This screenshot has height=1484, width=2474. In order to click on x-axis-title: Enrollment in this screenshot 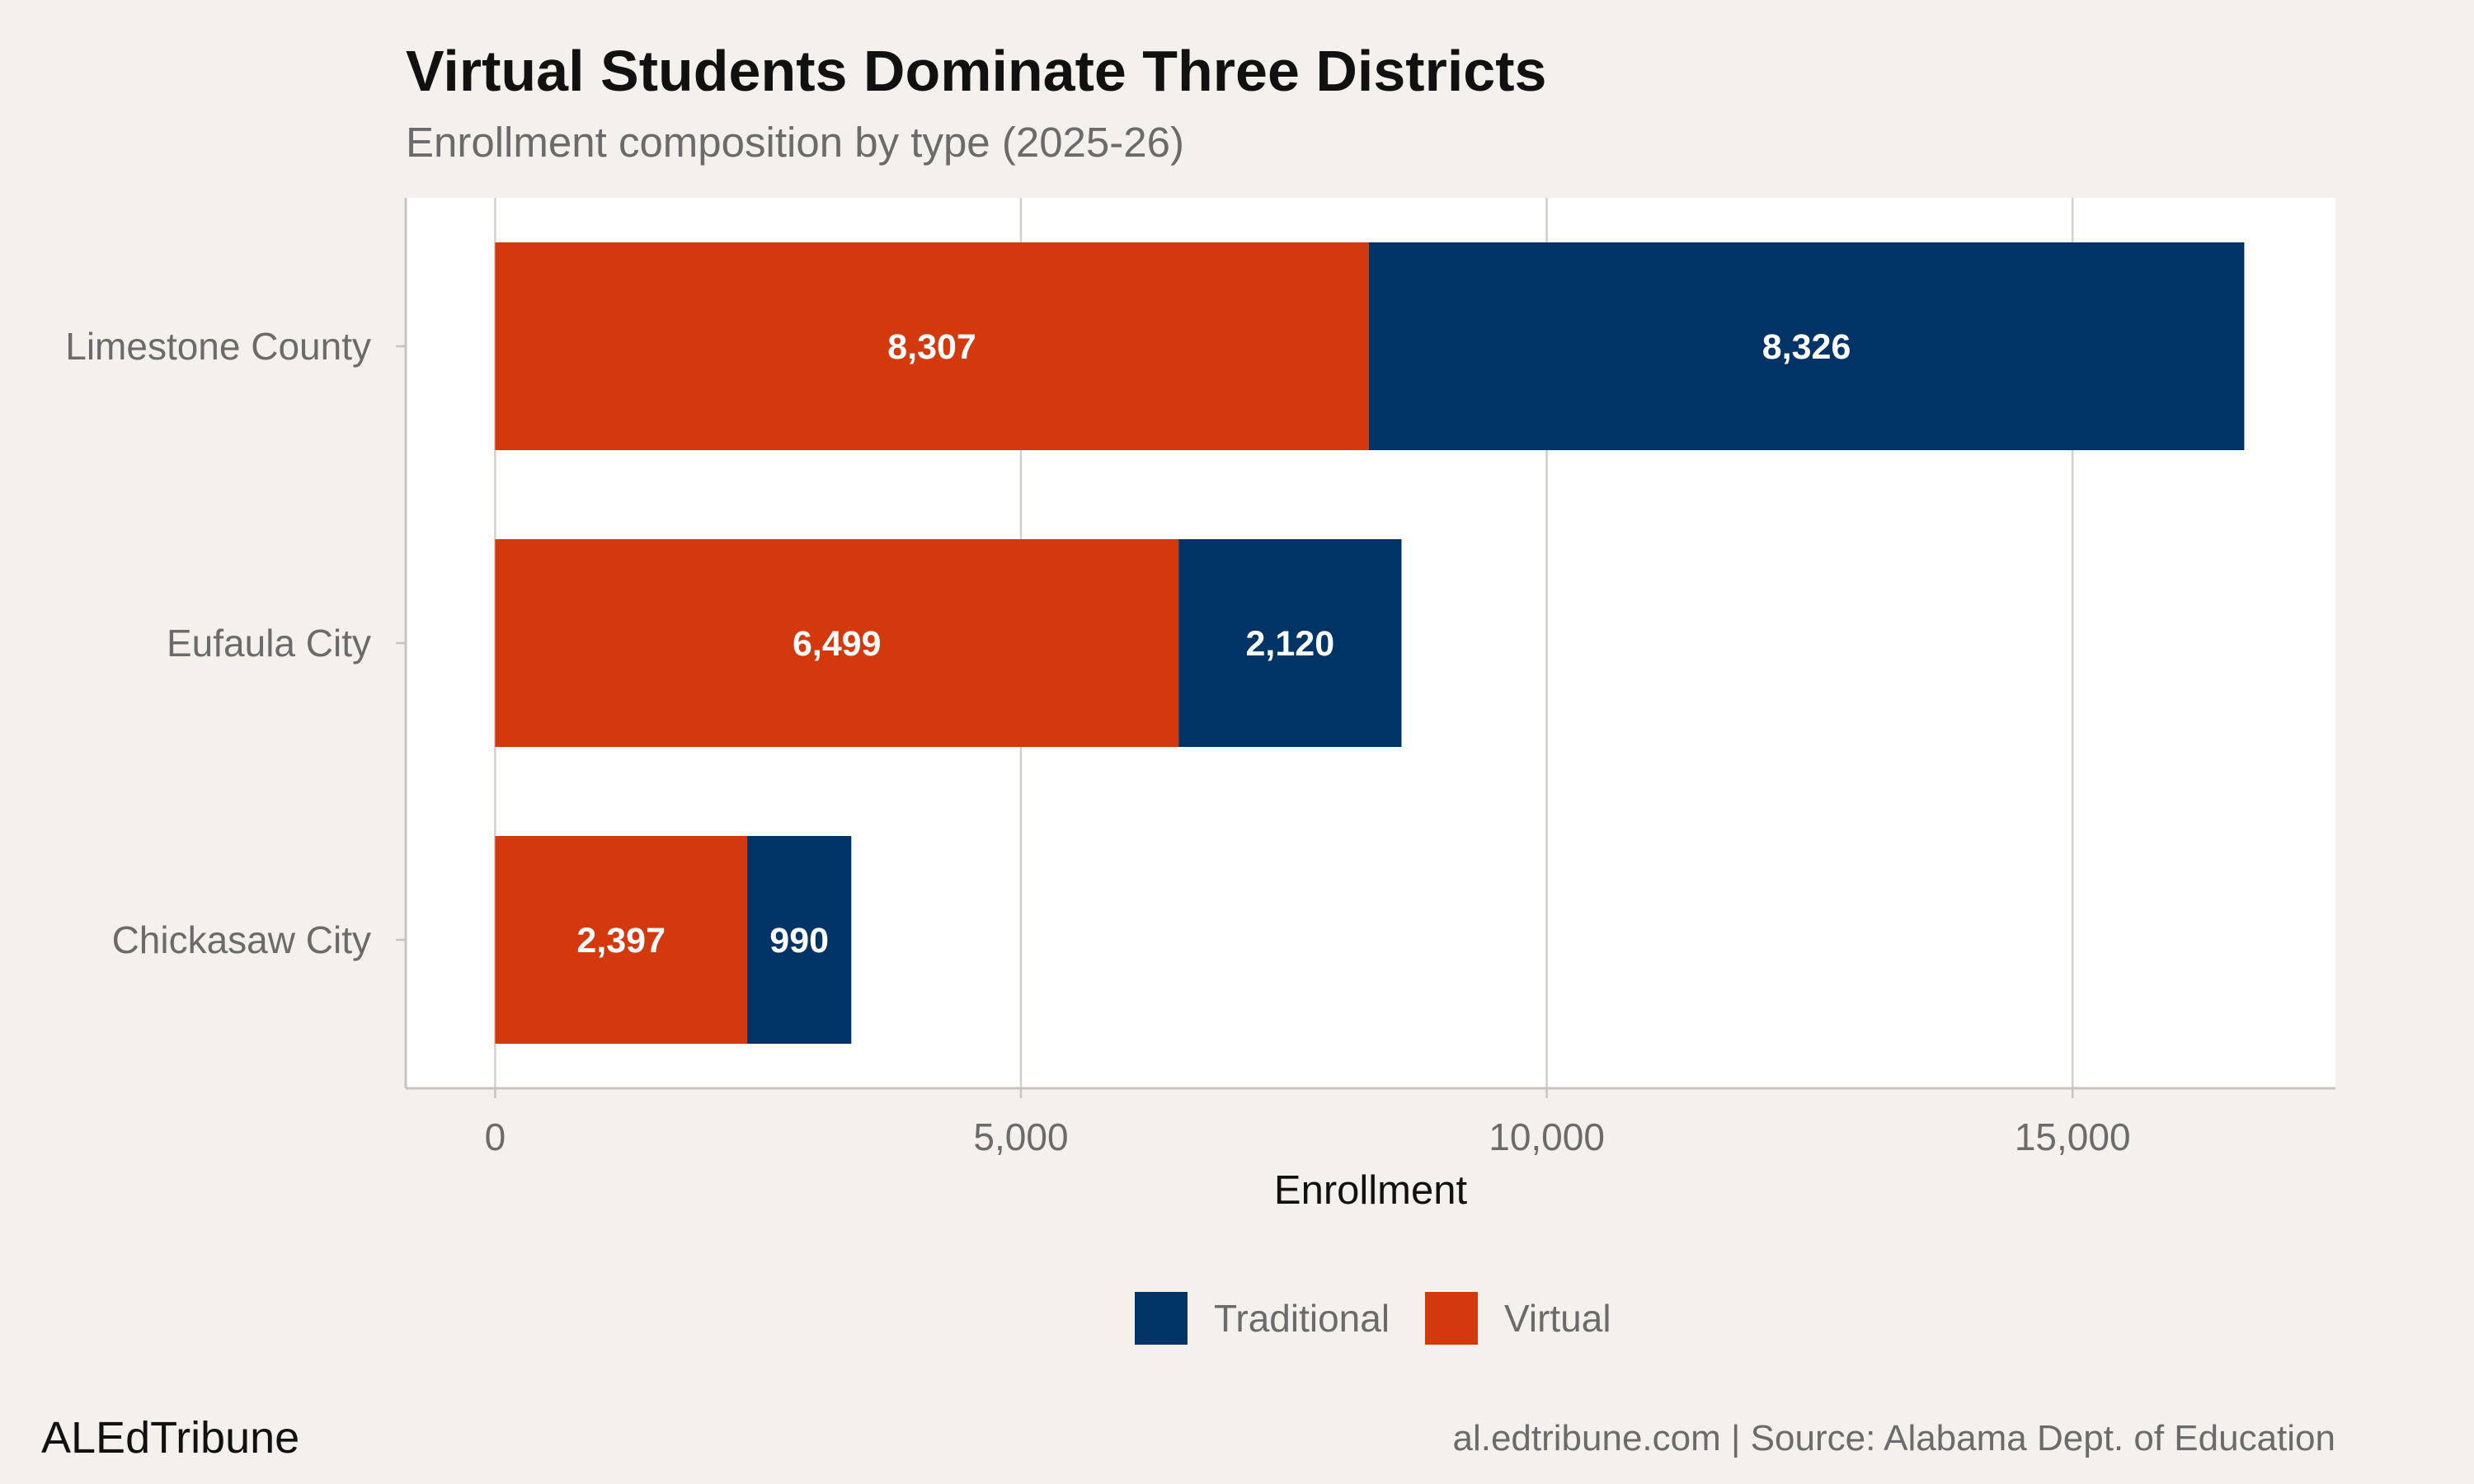, I will do `click(1371, 1190)`.